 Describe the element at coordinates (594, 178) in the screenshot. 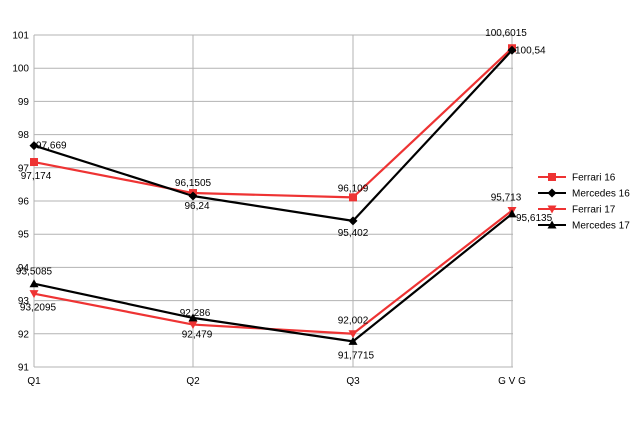

I see `legend-label: Ferrari 16` at that location.